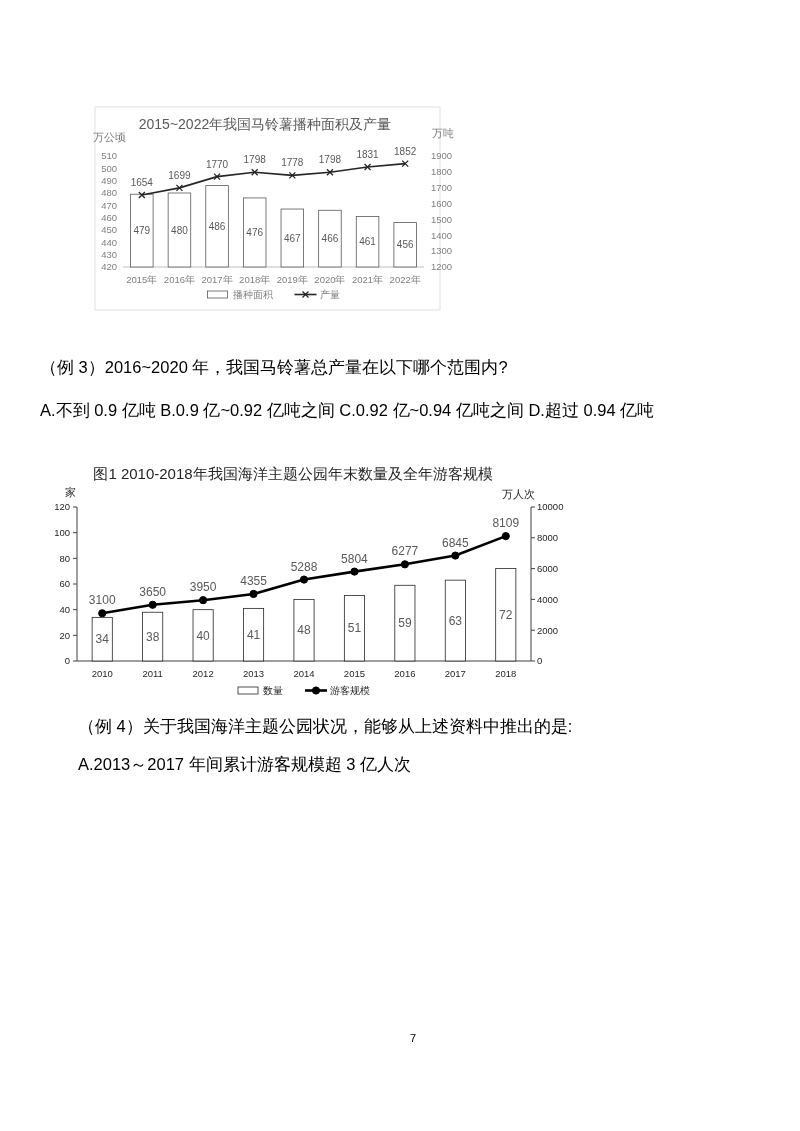  What do you see at coordinates (109, 217) in the screenshot?
I see `y-tick-label: 460` at bounding box center [109, 217].